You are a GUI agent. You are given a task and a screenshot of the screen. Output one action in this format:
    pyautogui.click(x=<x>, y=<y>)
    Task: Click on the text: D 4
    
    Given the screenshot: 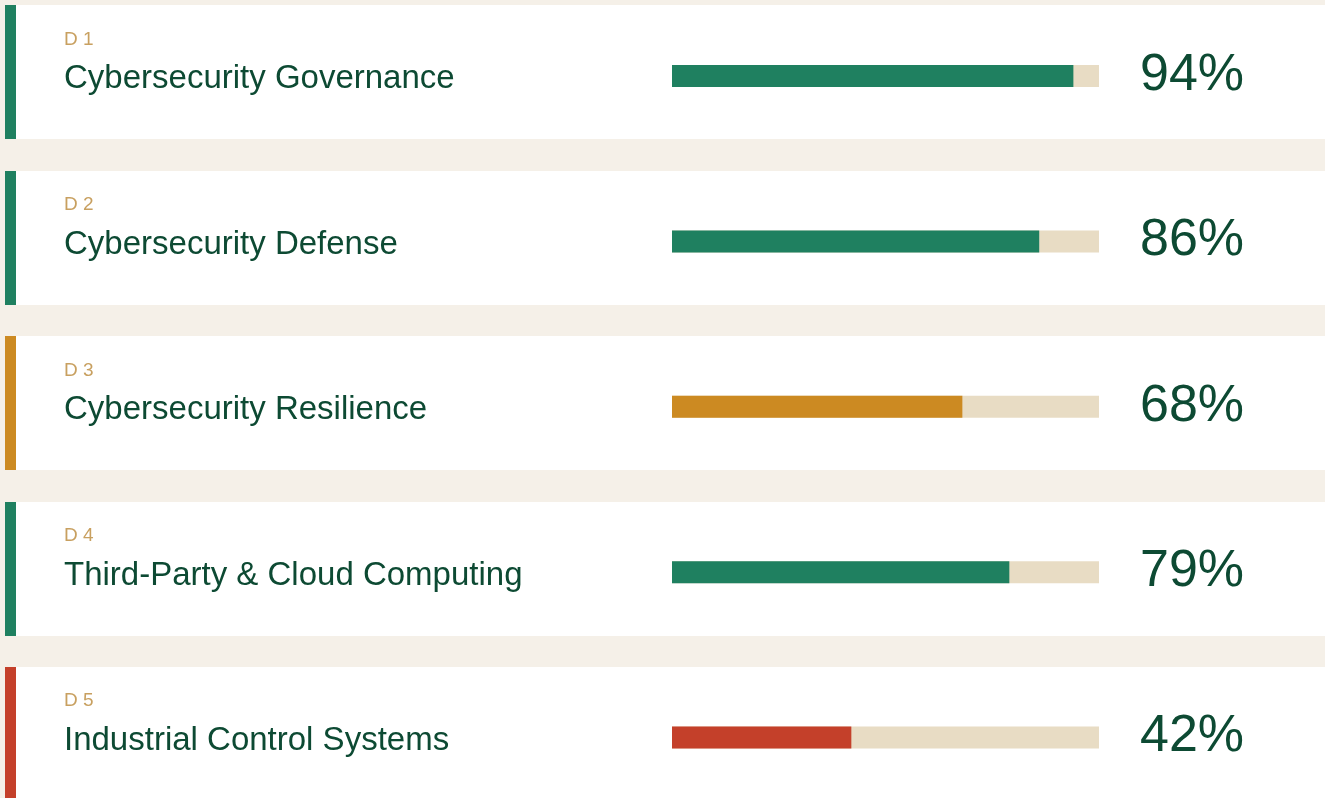 What is the action you would take?
    pyautogui.click(x=79, y=534)
    